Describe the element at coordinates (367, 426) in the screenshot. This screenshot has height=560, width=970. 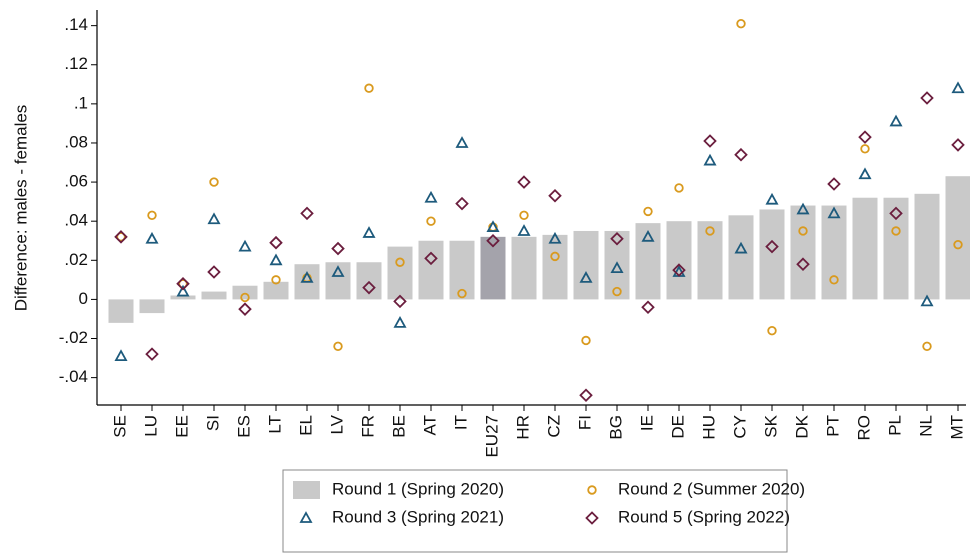
I see `x-tick-label: FR` at that location.